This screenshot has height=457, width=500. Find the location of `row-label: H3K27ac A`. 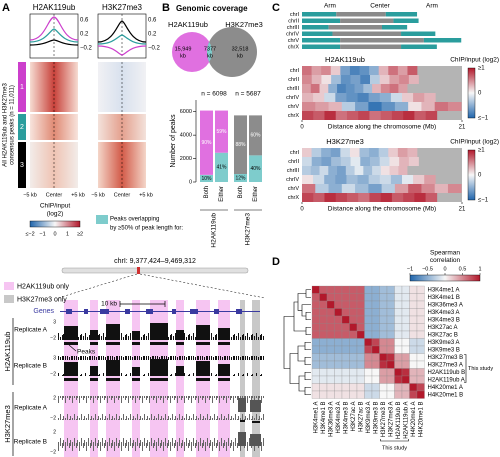

row-label: H3K27ac A is located at coordinates (443, 328).